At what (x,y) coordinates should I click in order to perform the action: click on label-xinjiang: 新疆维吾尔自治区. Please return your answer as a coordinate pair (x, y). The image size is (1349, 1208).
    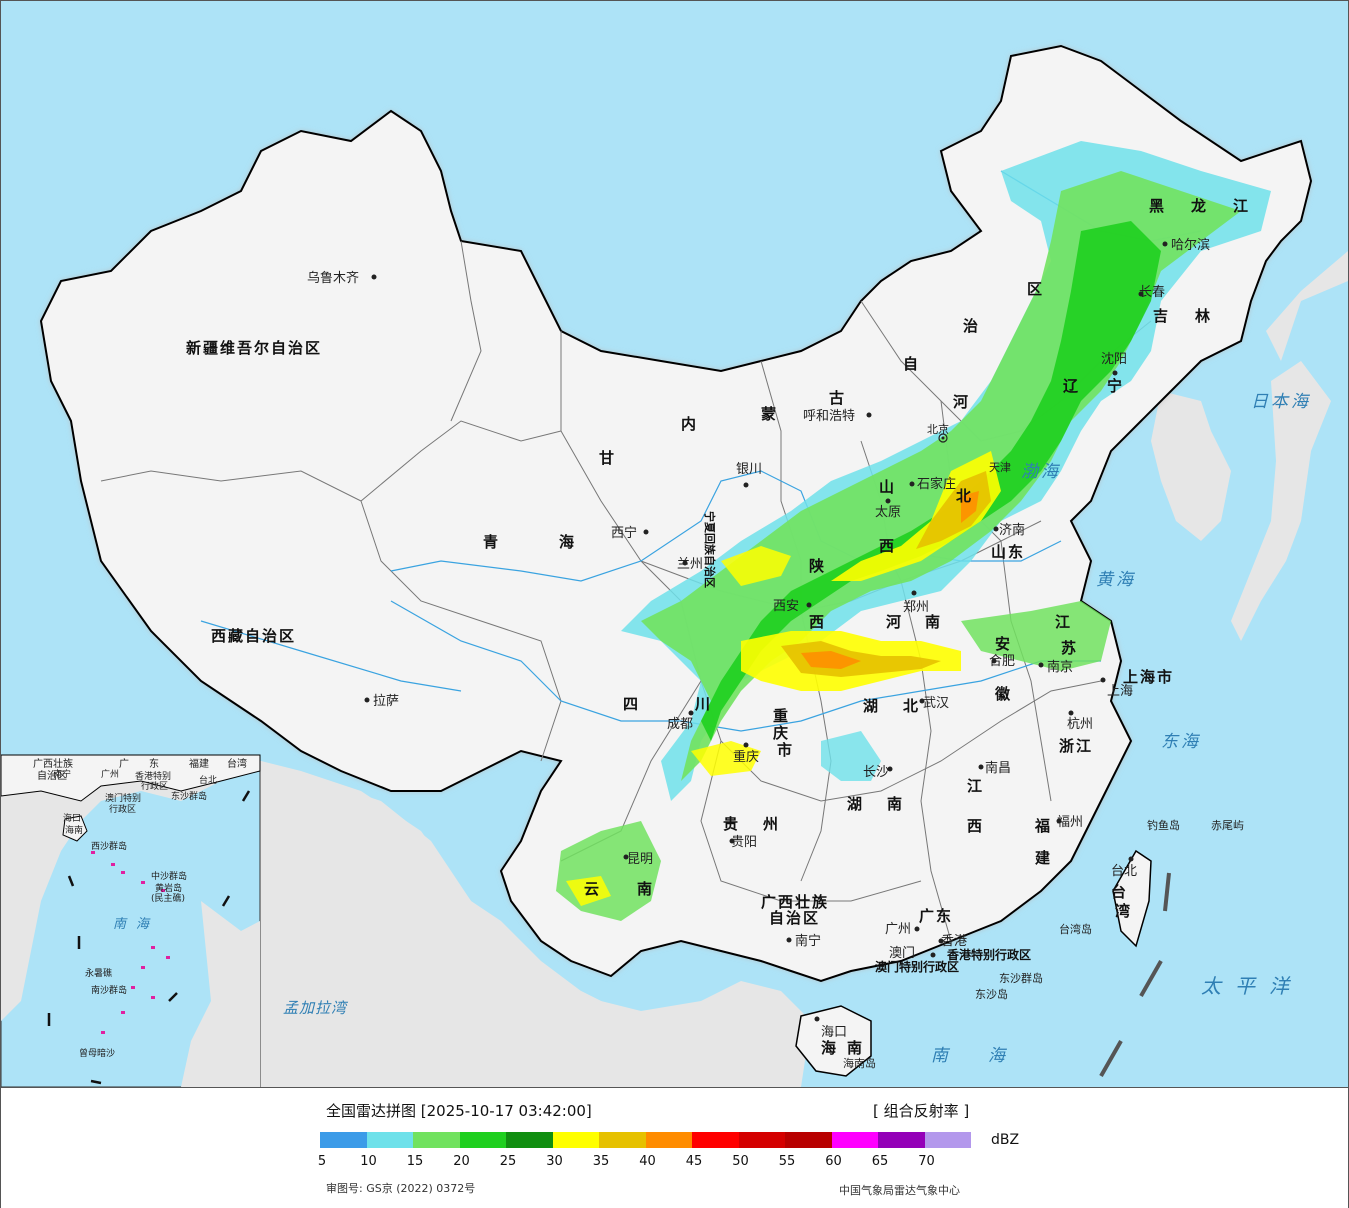
    Looking at the image, I should click on (254, 348).